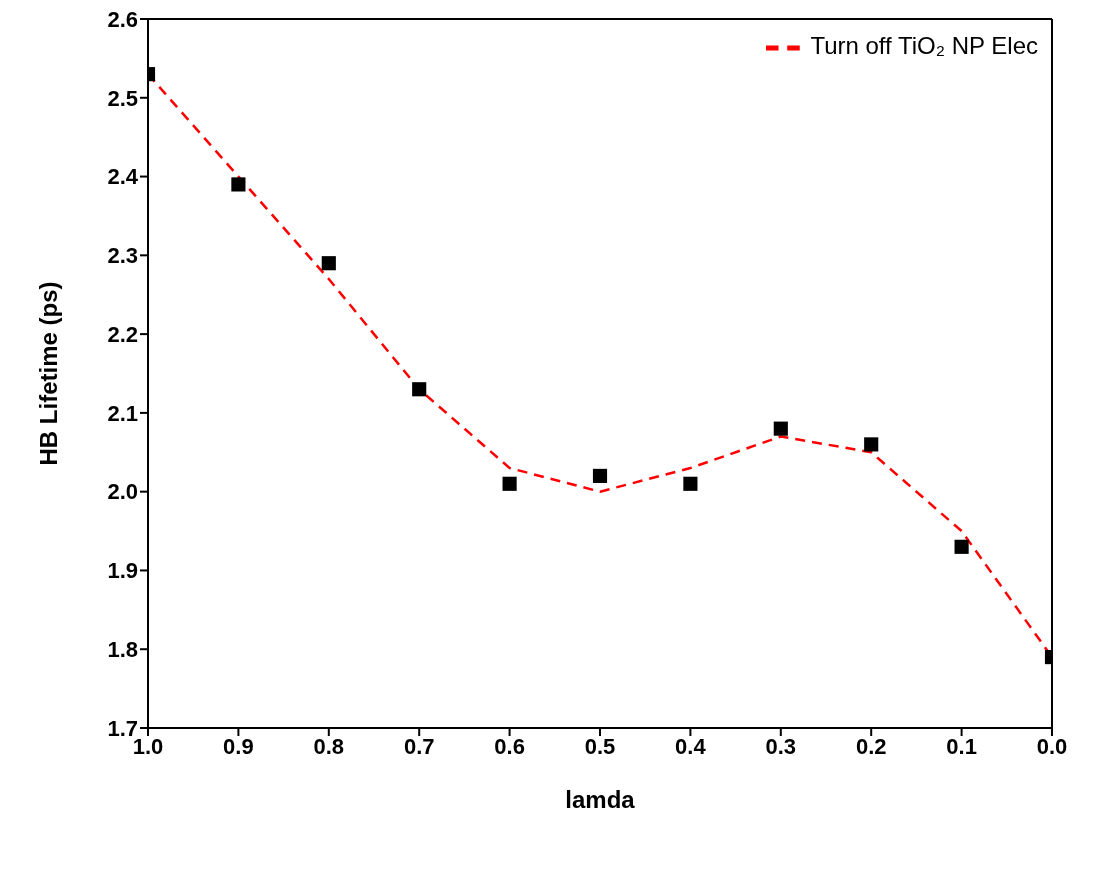  What do you see at coordinates (122, 19) in the screenshot?
I see `y-tick-label: 2.6` at bounding box center [122, 19].